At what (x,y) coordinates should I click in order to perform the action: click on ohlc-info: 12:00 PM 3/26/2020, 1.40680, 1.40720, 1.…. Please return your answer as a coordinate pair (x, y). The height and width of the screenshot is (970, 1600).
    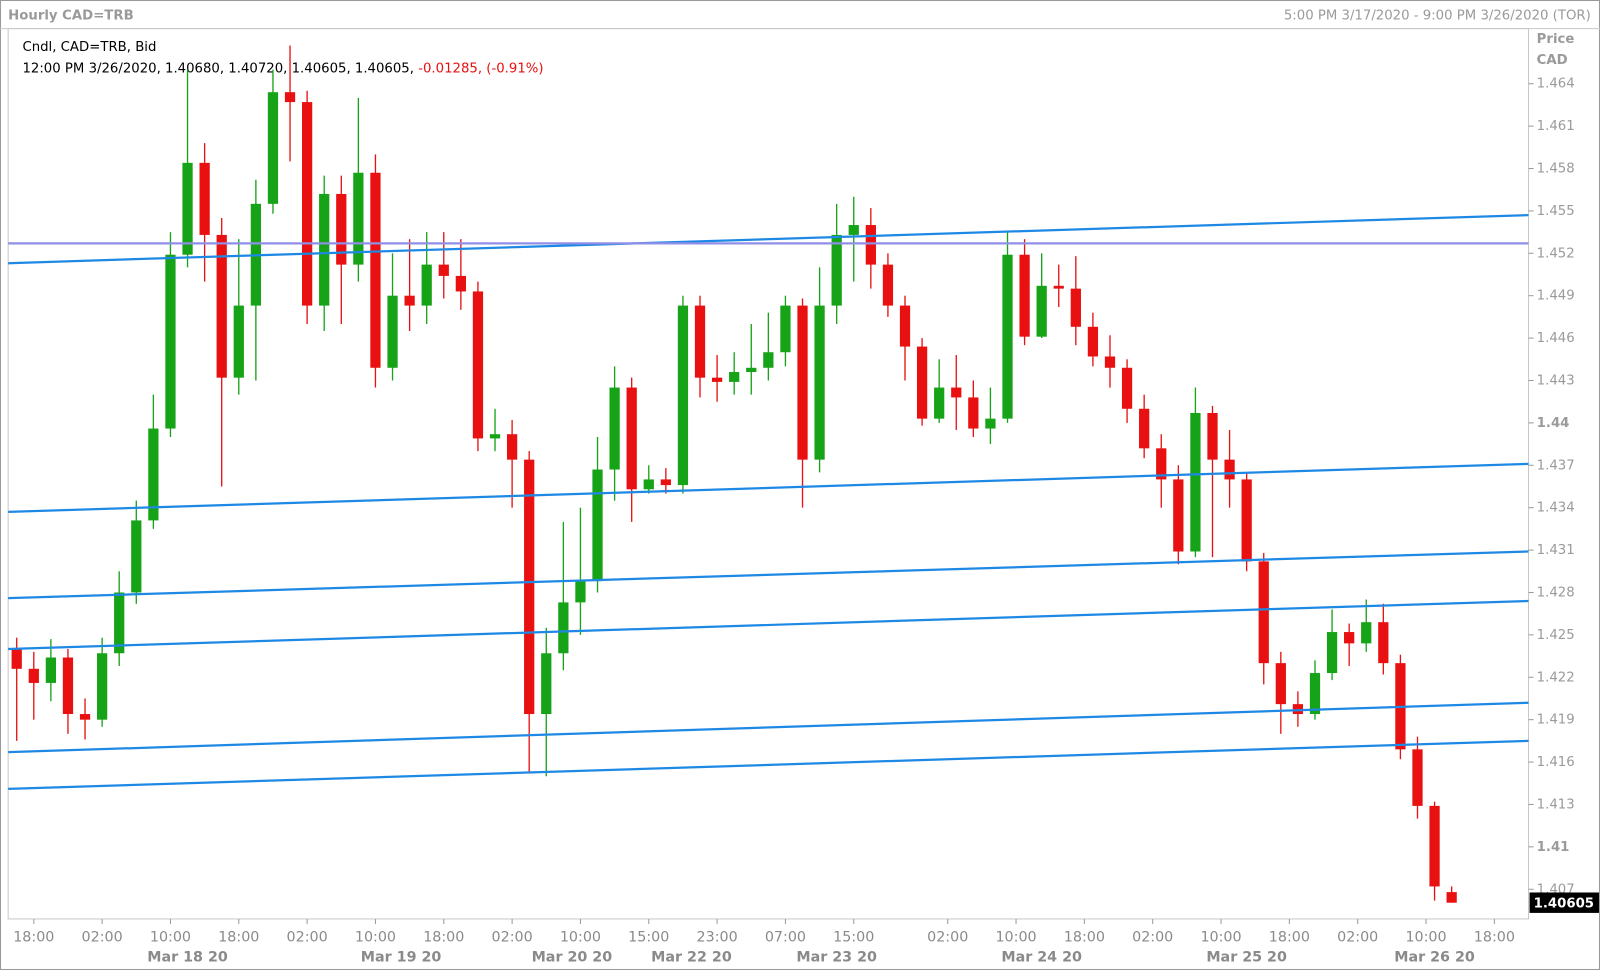
    Looking at the image, I should click on (282, 68).